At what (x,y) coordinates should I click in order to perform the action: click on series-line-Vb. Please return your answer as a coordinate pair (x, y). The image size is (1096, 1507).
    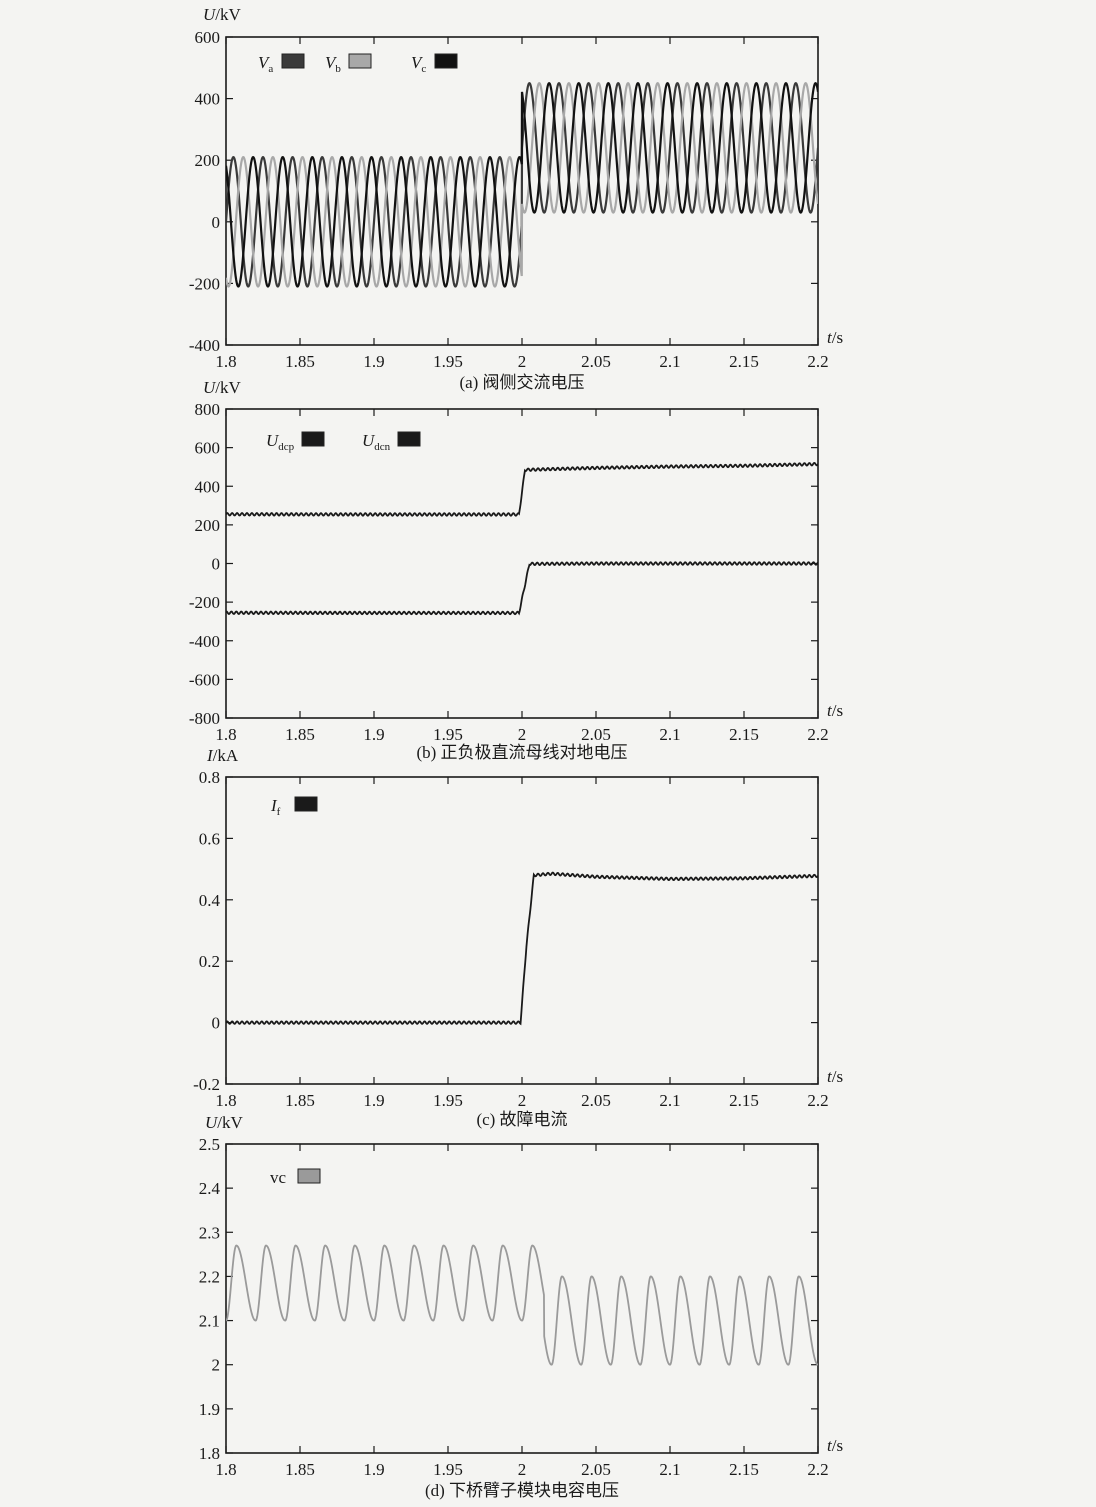
    Looking at the image, I should click on (522, 185).